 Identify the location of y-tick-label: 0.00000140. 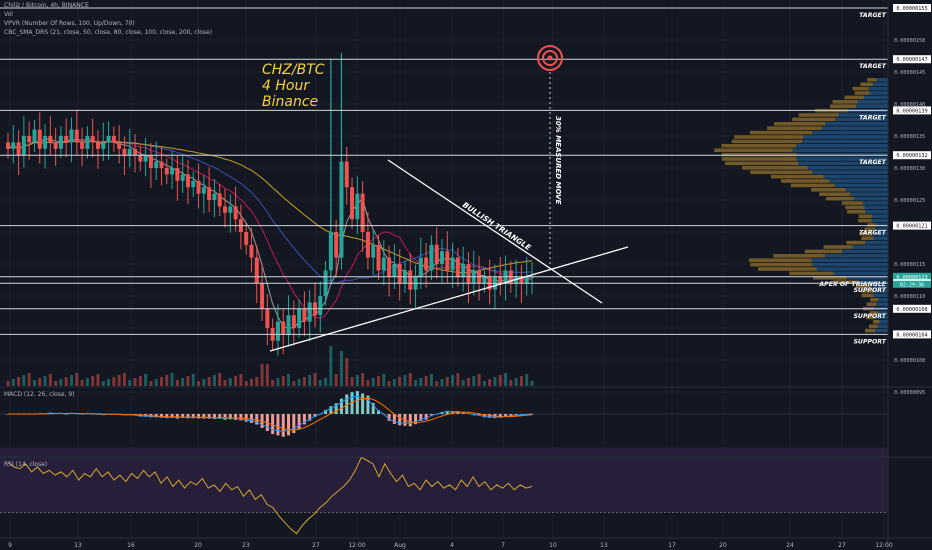
(909, 105).